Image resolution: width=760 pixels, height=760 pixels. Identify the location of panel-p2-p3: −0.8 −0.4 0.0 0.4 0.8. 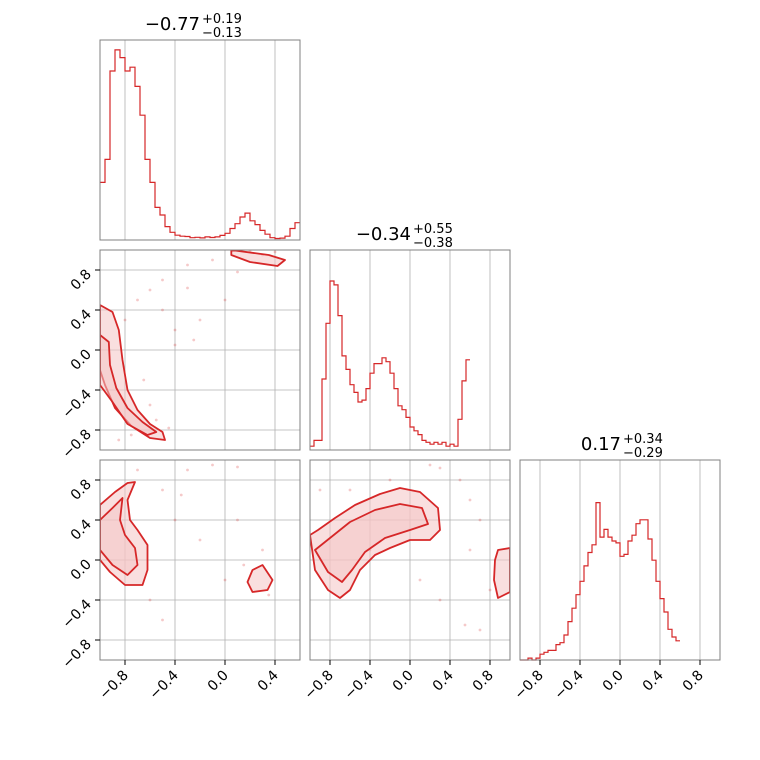
(406, 581).